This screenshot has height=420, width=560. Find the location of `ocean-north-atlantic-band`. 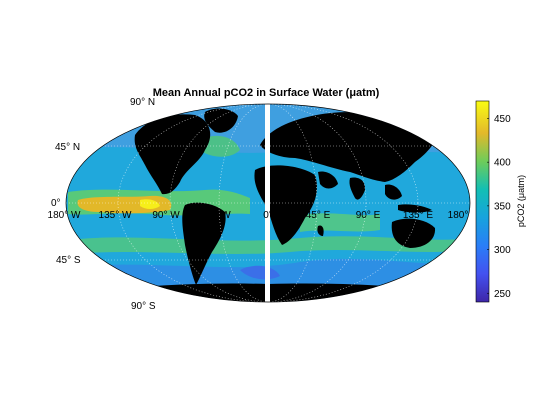

ocean-north-atlantic-band is located at coordinates (220, 146).